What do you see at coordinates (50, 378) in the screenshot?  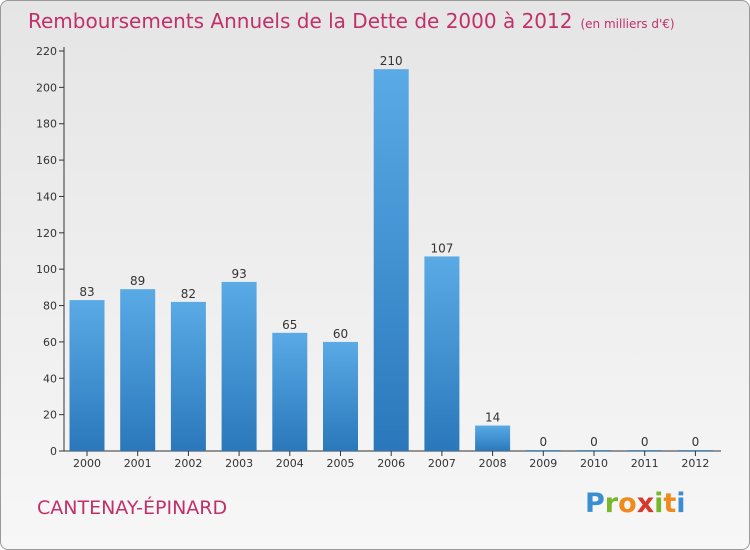 I see `y-tick-label: 40` at bounding box center [50, 378].